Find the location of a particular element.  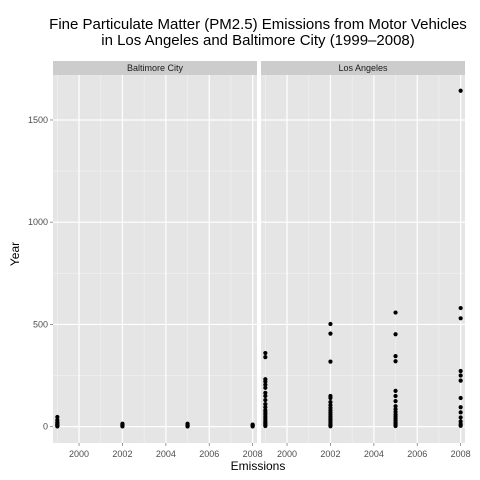

x-axis-label: Emissions is located at coordinates (258, 466).